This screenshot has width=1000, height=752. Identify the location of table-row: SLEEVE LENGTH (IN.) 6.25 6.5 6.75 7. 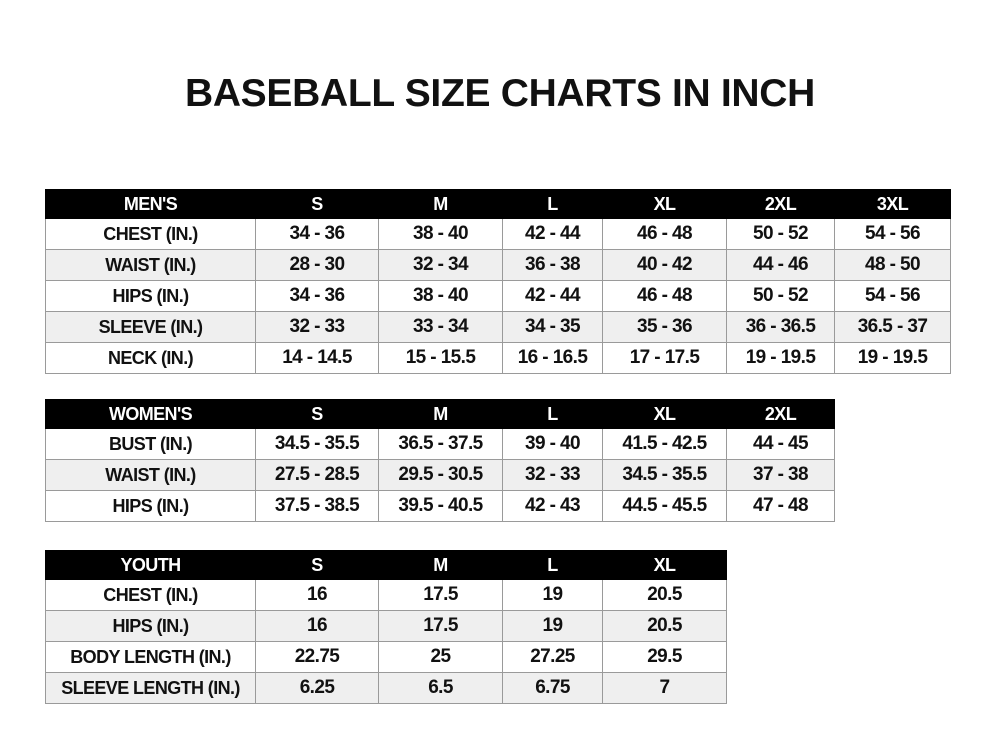
(386, 688).